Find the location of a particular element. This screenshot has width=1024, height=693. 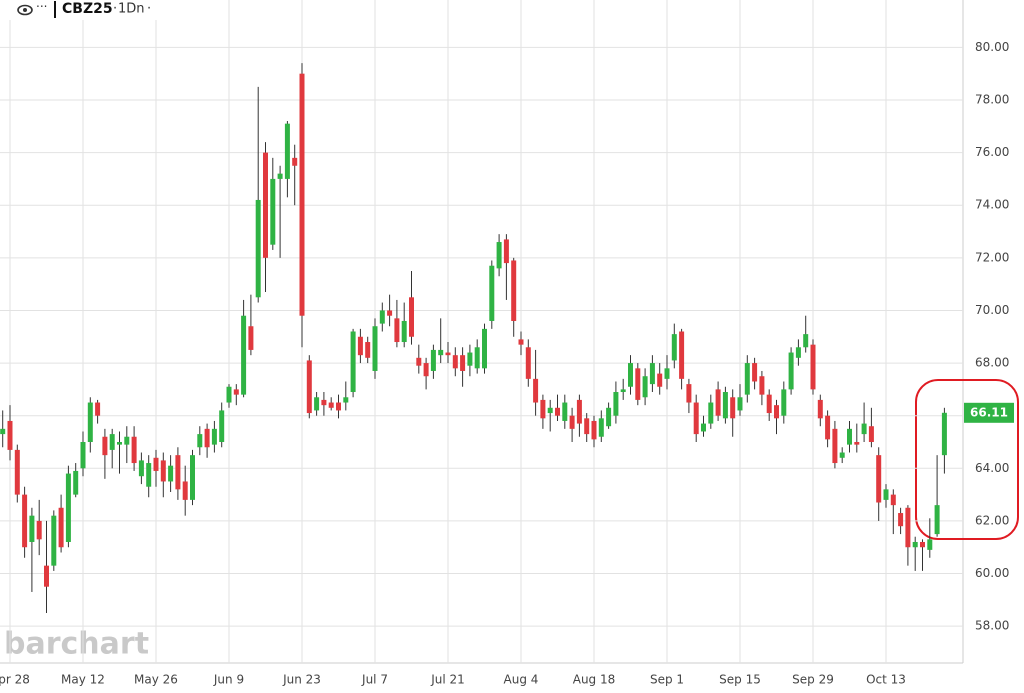

highlight-annotation is located at coordinates (967, 459).